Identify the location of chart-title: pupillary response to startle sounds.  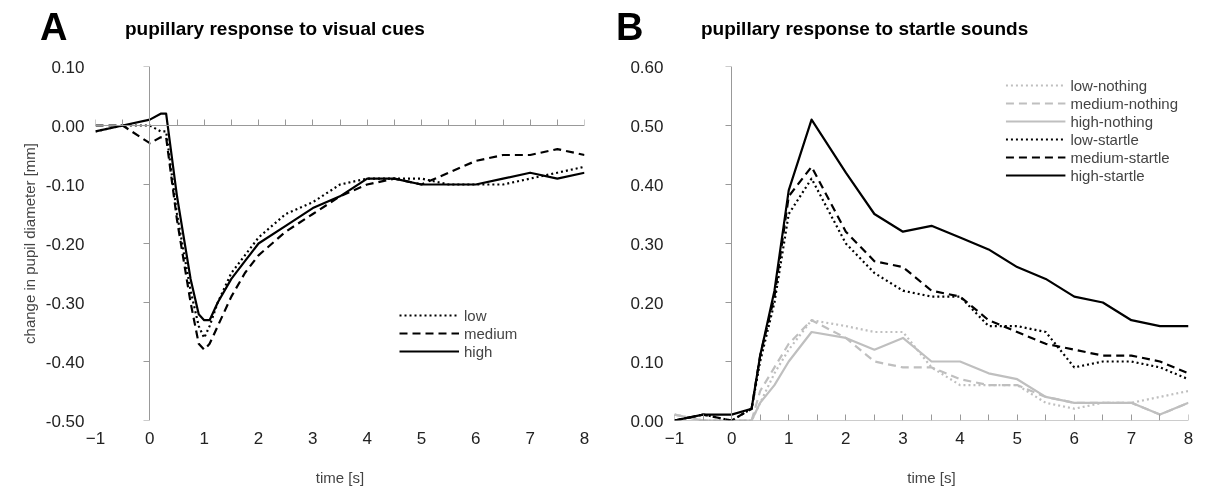
(865, 29).